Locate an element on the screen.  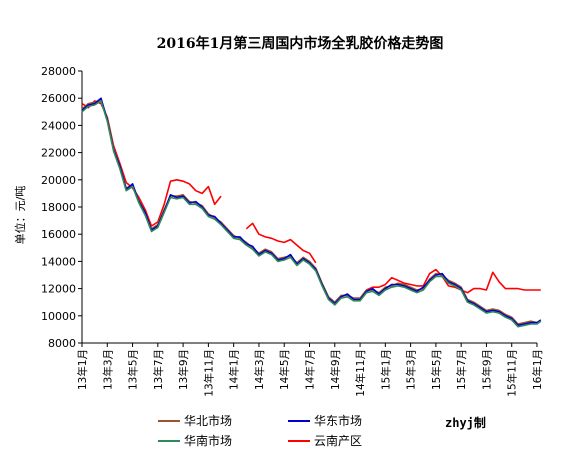
y-tick-label: 22000 is located at coordinates (58, 153).